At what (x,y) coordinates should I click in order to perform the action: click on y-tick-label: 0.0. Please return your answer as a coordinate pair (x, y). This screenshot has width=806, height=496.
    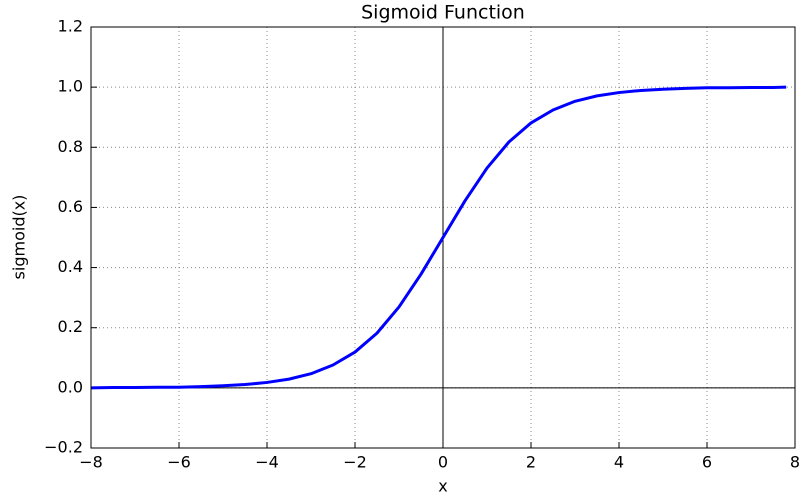
    Looking at the image, I should click on (70, 386).